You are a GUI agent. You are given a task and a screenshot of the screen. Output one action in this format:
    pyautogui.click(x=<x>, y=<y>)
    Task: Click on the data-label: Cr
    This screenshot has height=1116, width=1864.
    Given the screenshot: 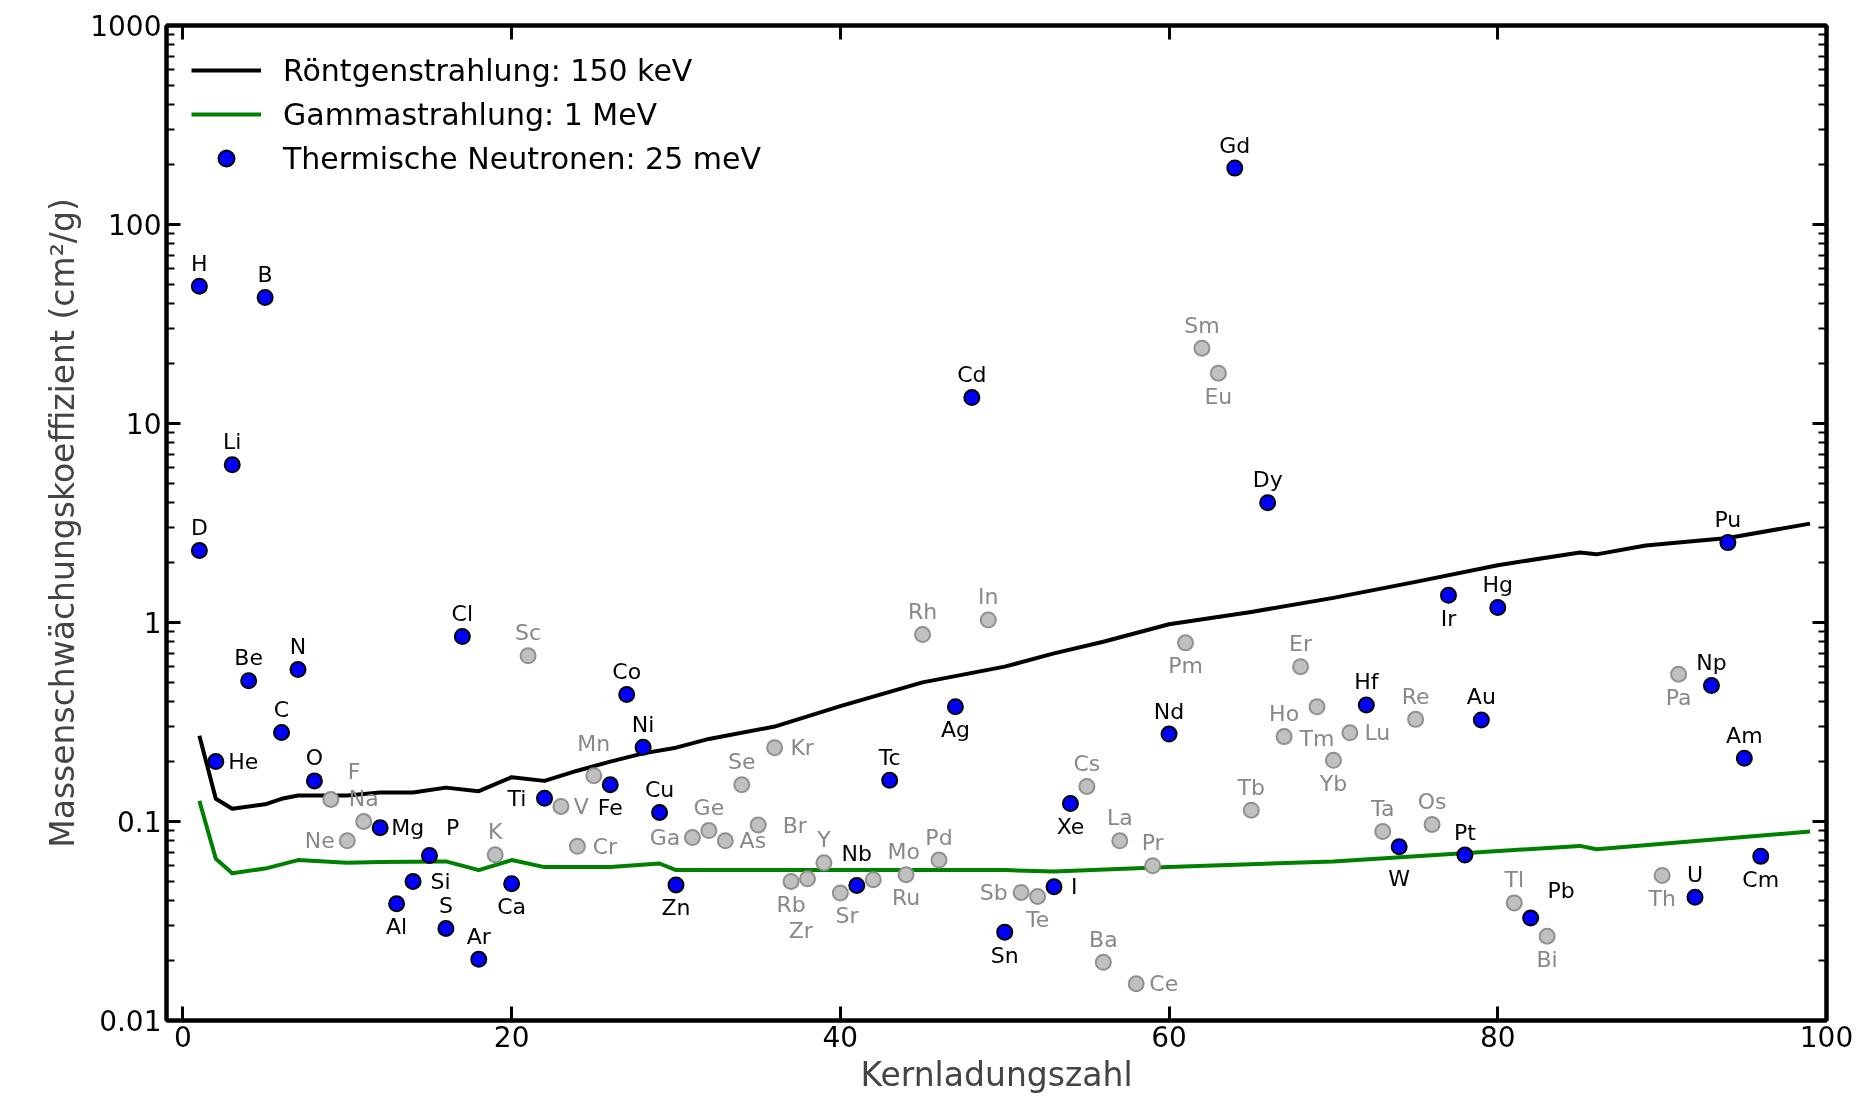 What is the action you would take?
    pyautogui.click(x=605, y=846)
    